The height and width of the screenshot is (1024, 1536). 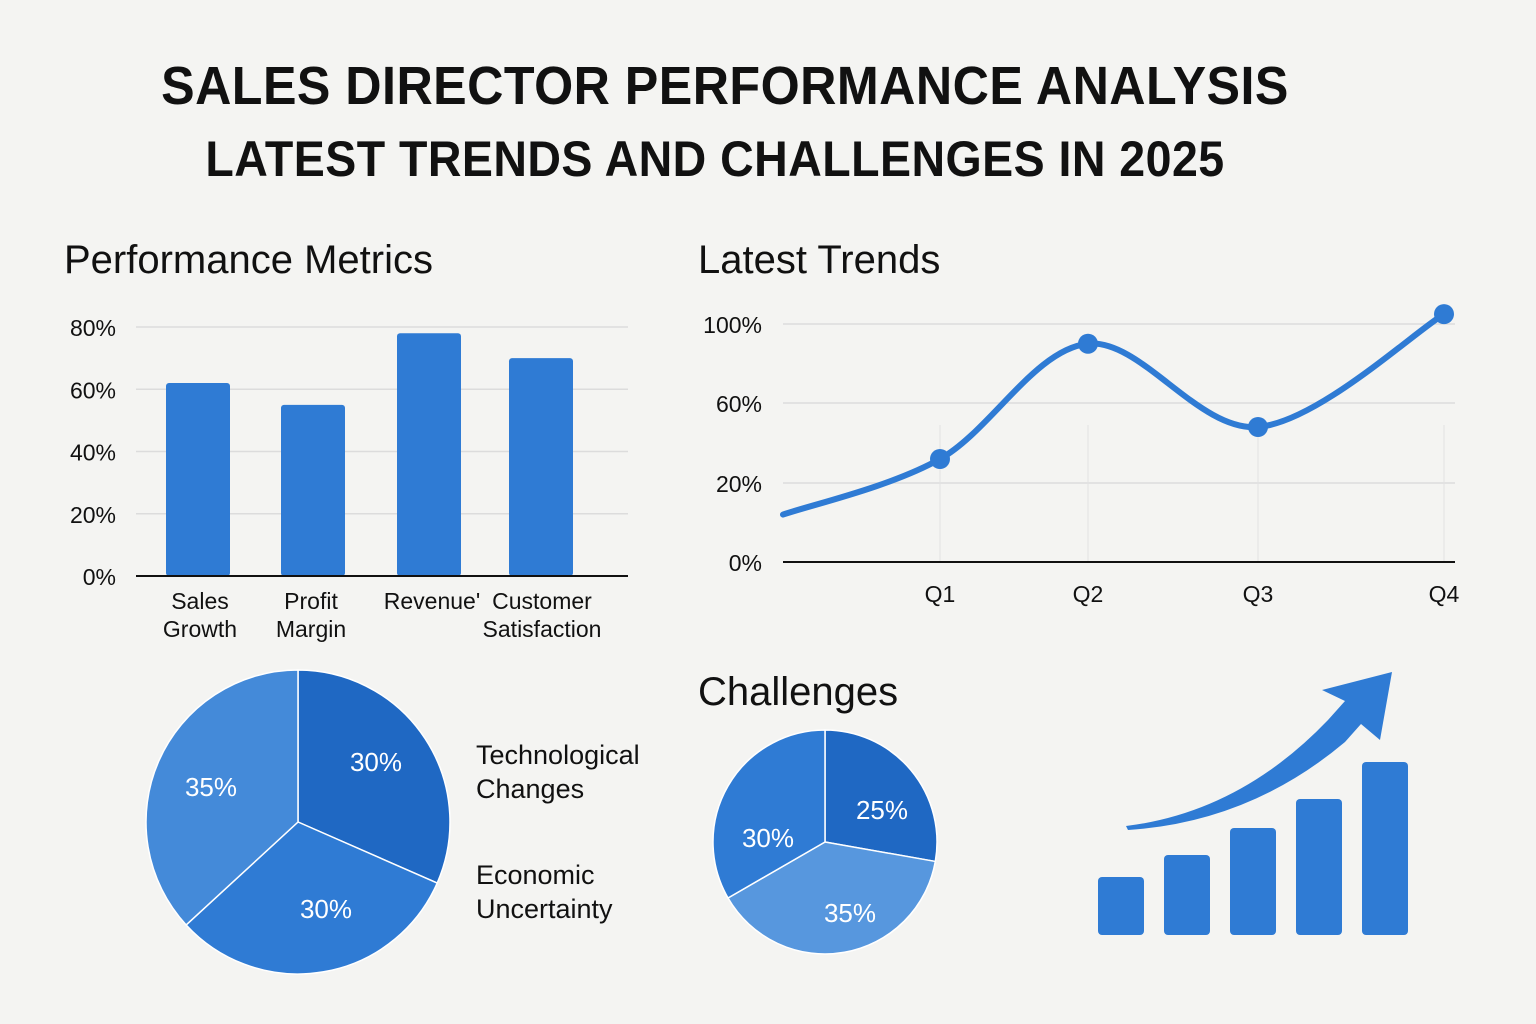 I want to click on y-tick-label: 40%, so click(x=93, y=453).